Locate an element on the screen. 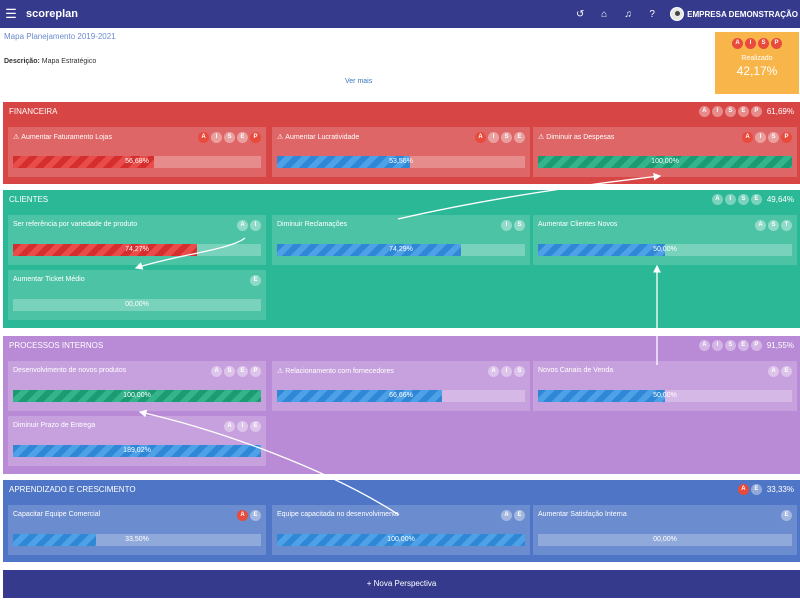 This screenshot has width=800, height=600. avatar is located at coordinates (677, 14).